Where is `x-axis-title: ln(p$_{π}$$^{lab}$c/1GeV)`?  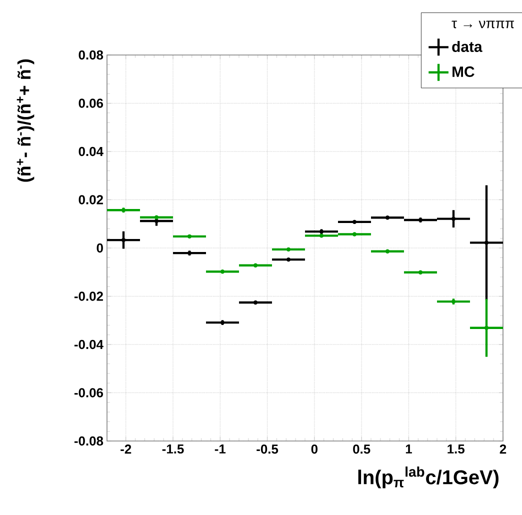 x-axis-title: ln(p$_{π}$$^{lab}$c/1GeV) is located at coordinates (428, 477).